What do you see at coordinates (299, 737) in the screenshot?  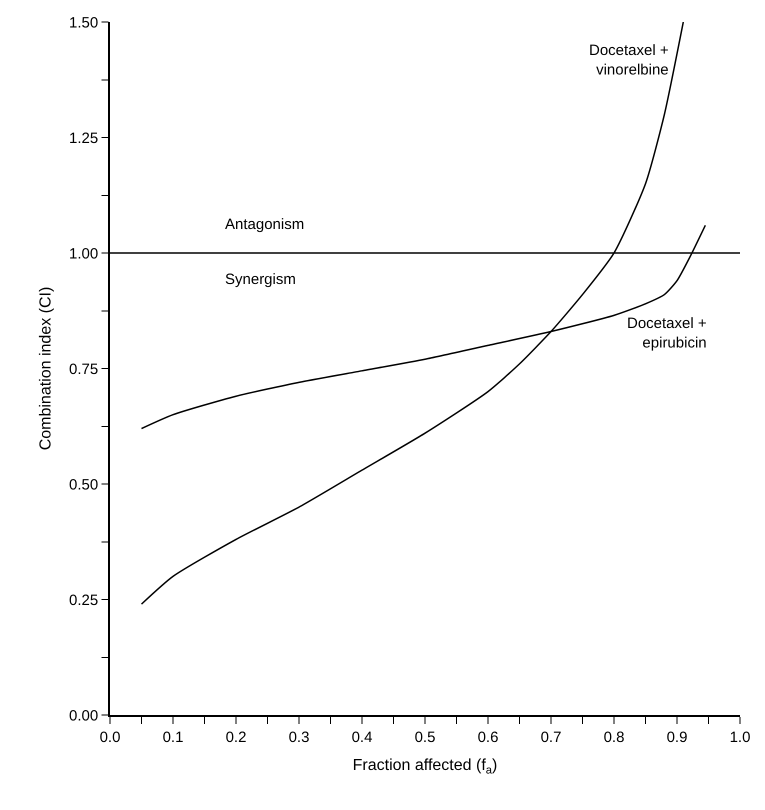 I see `x-tick-label: 0.3` at bounding box center [299, 737].